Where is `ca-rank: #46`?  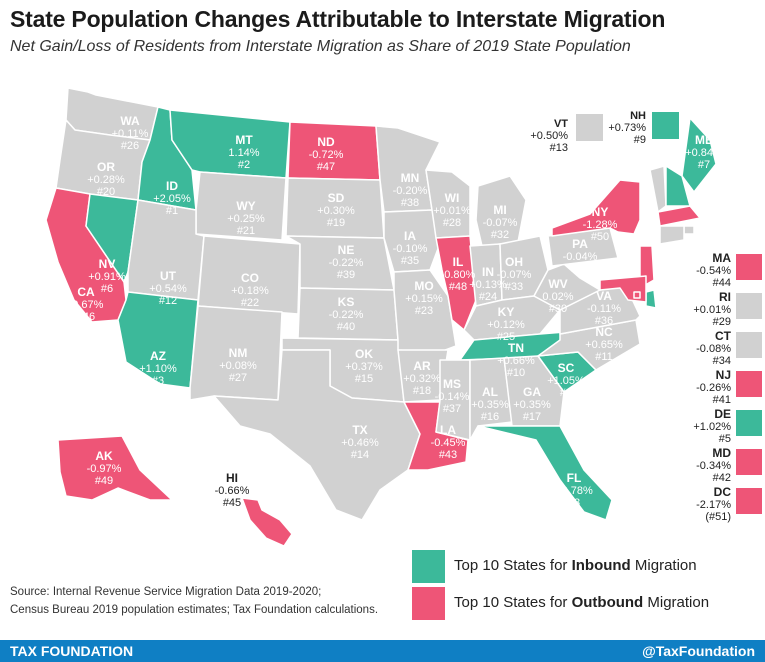 ca-rank: #46 is located at coordinates (86, 317).